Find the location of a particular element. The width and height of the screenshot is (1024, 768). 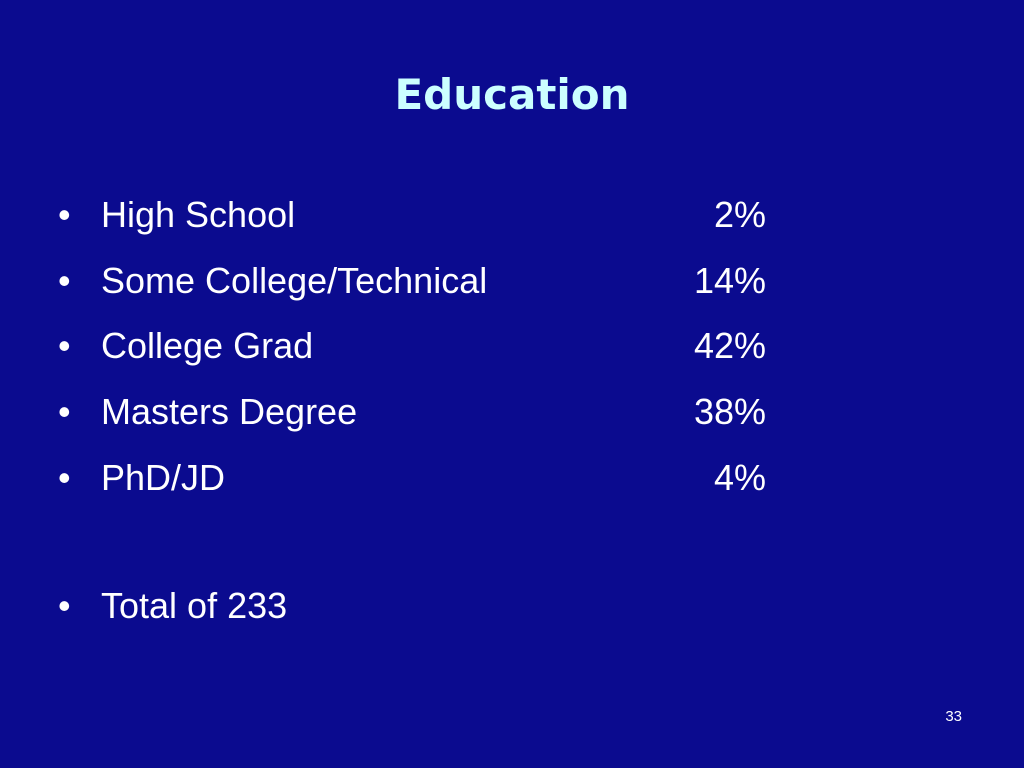

item-value: 4% is located at coordinates (739, 477).